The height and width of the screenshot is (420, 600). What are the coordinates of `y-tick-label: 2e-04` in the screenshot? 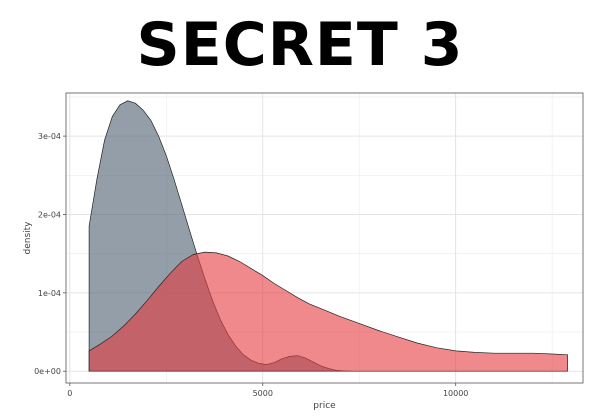 It's located at (49, 214).